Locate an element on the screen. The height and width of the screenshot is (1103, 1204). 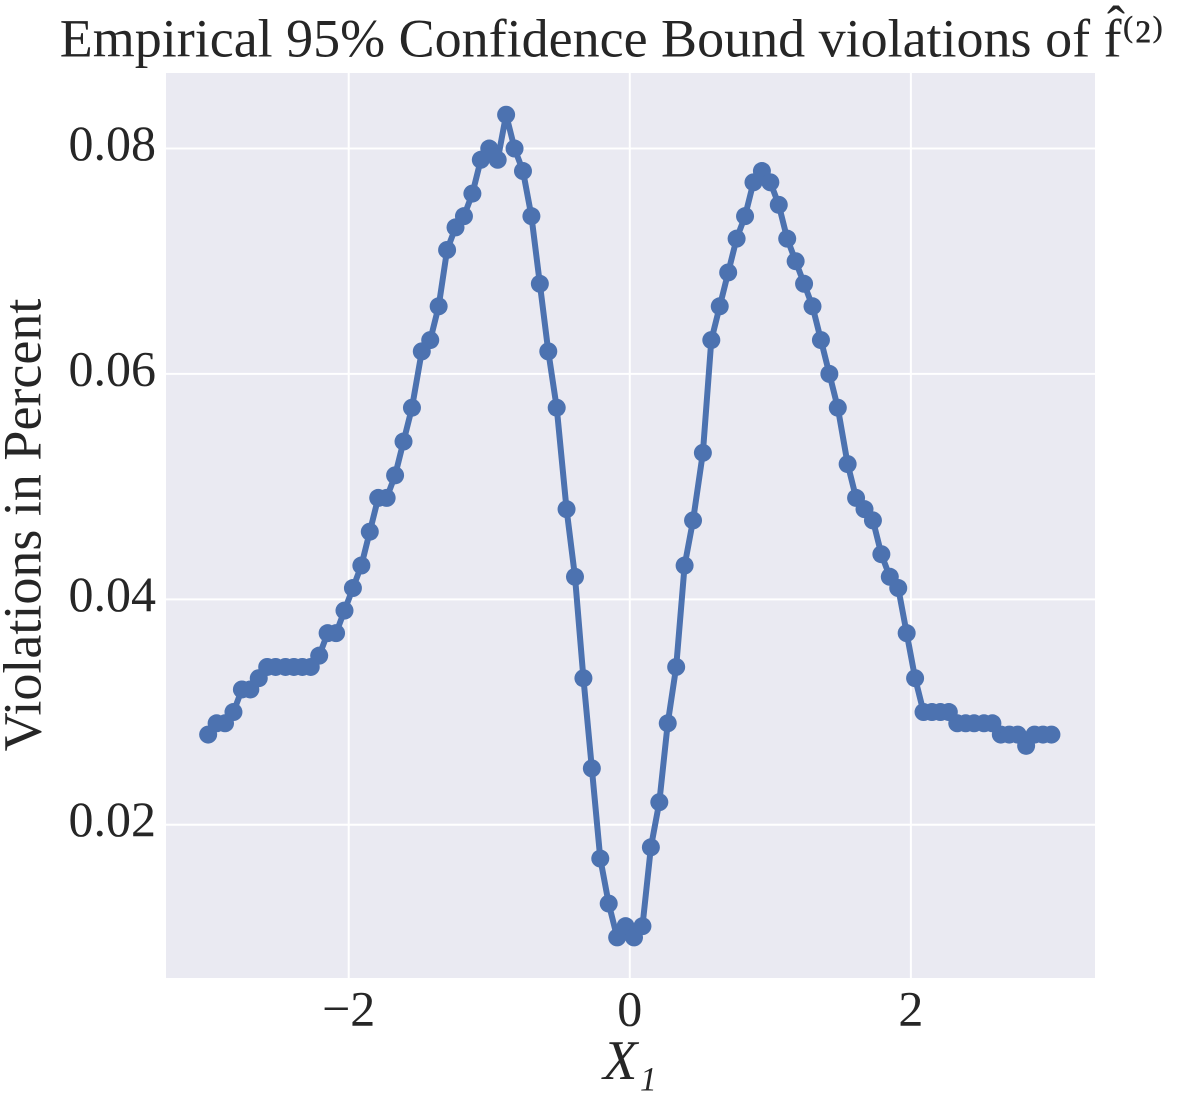
y-tick-label: 0.06 is located at coordinates (113, 368).